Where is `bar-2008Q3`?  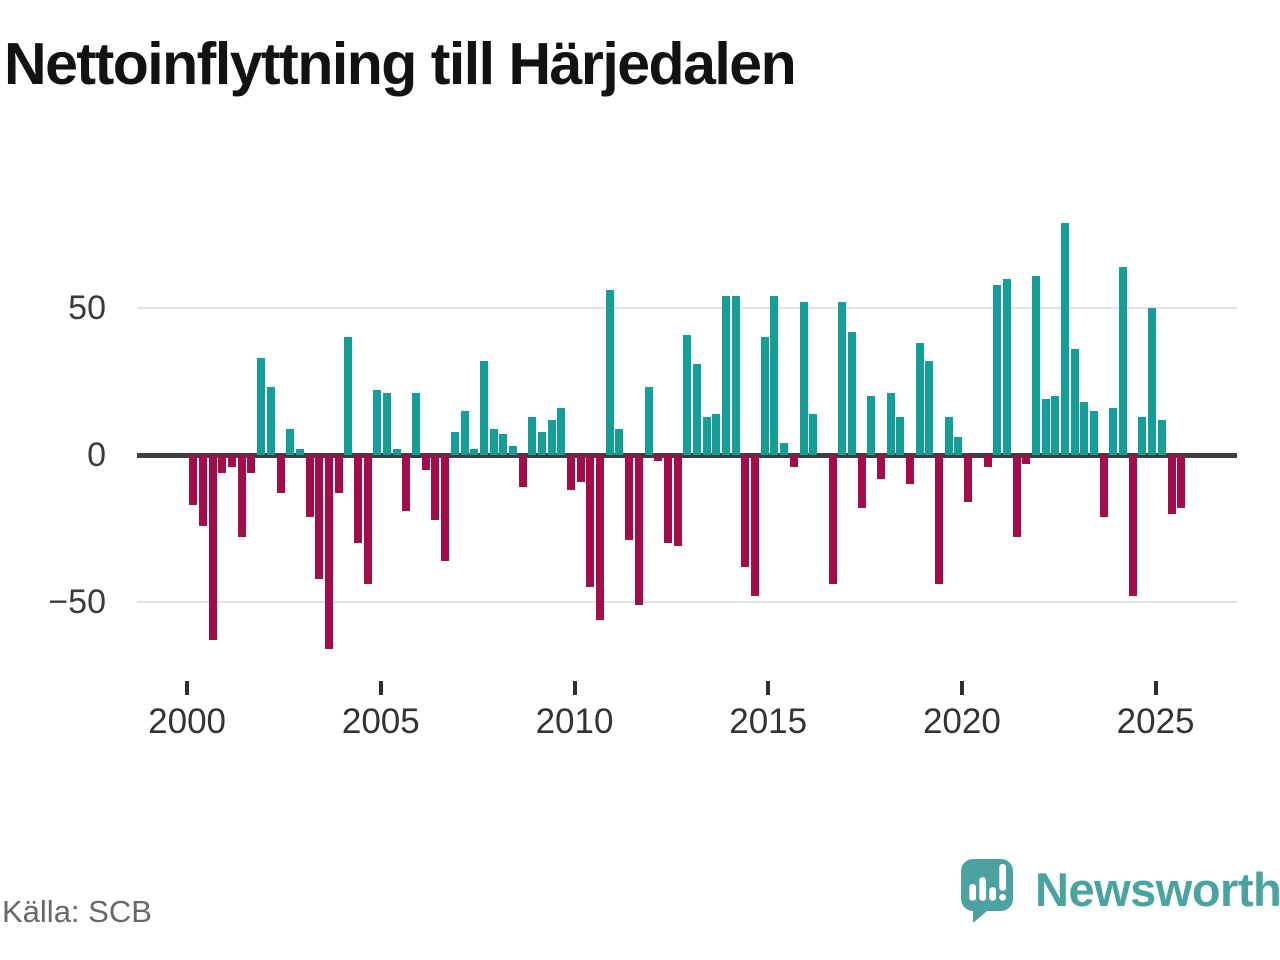
bar-2008Q3 is located at coordinates (522, 471).